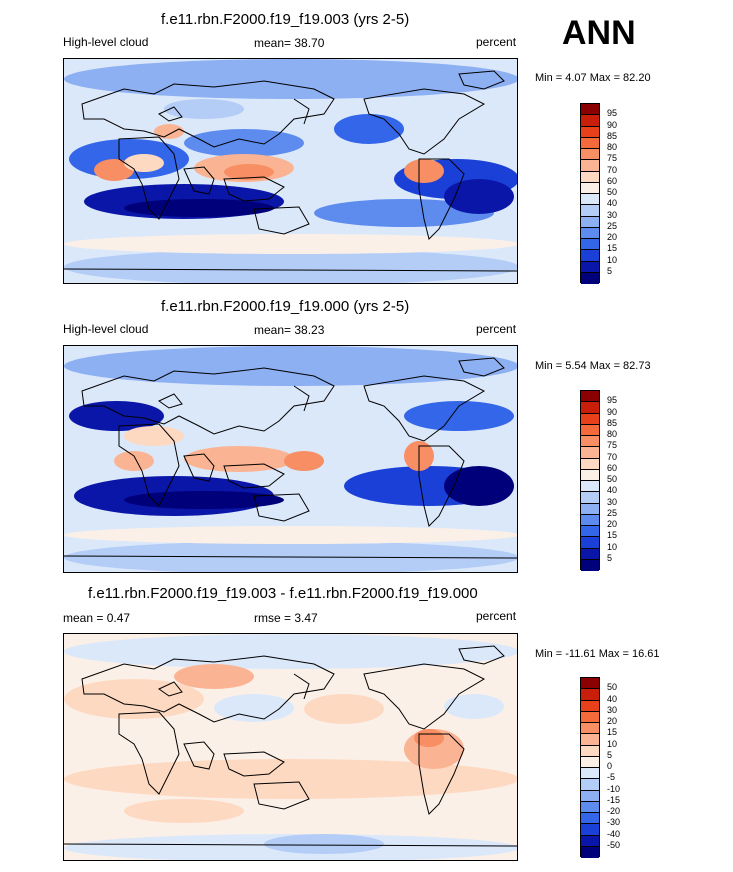  Describe the element at coordinates (614, 799) in the screenshot. I see `colorbar-tick-label: -15` at that location.